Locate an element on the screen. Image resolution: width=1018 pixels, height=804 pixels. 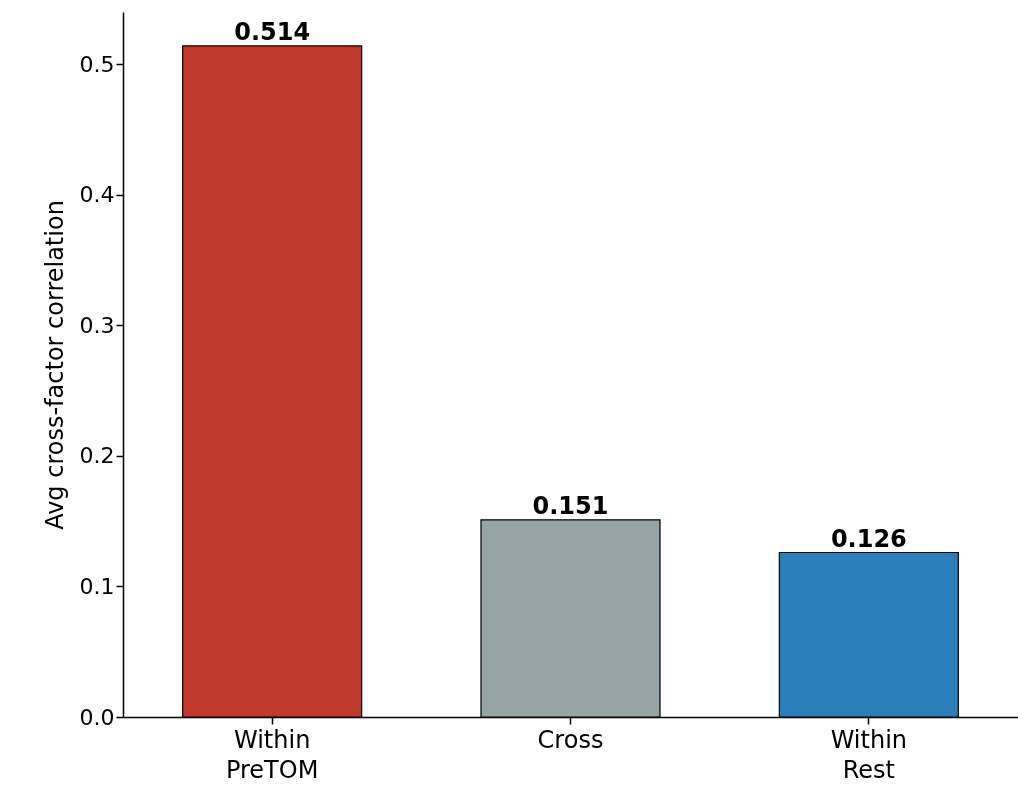
y-axis-title: Avg cross-factor correlation is located at coordinates (54, 365).